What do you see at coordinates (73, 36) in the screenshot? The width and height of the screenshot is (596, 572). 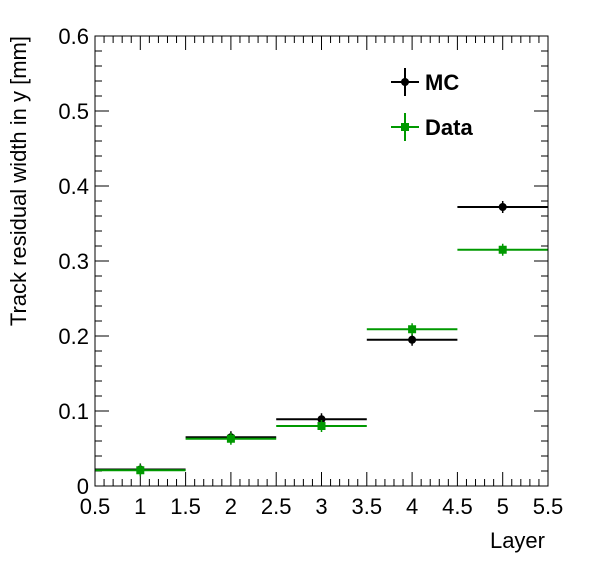 I see `y-tick-label: 0.6` at bounding box center [73, 36].